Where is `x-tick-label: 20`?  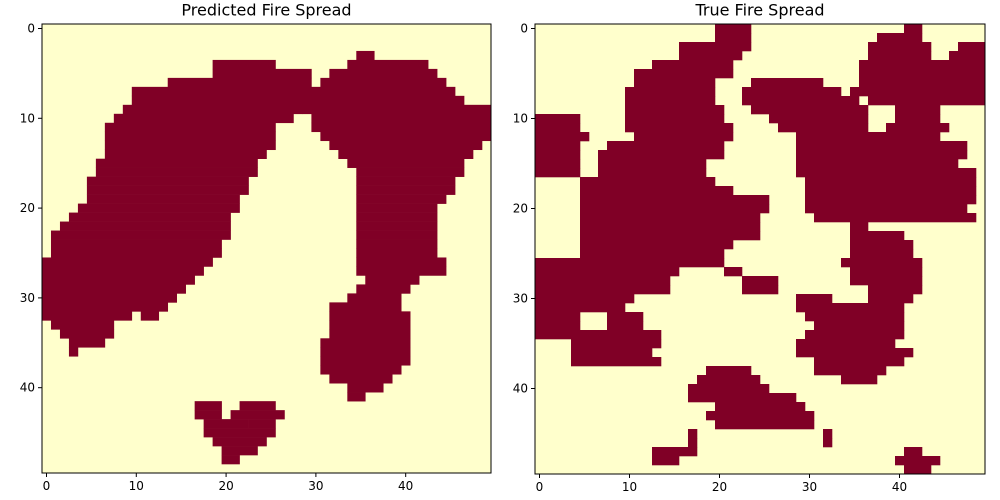
x-tick-label: 20 is located at coordinates (719, 487).